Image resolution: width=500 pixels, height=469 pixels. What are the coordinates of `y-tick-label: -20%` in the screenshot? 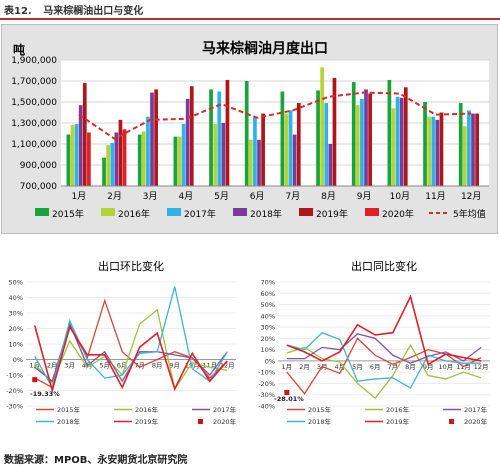 It's located at (14, 391).